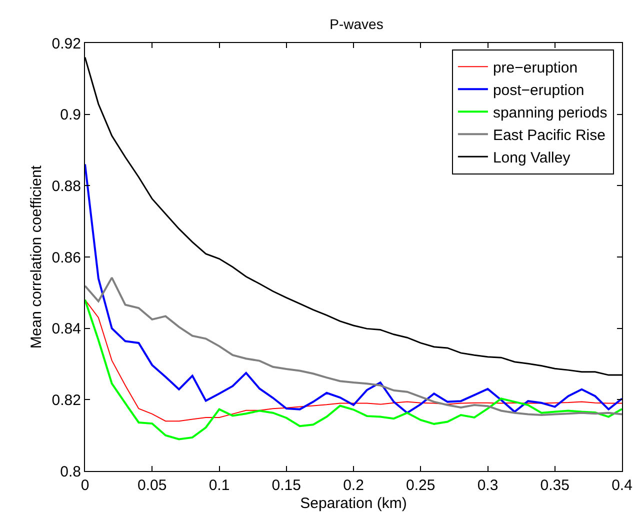  Describe the element at coordinates (152, 485) in the screenshot. I see `x-tick-label: 0.05` at that location.